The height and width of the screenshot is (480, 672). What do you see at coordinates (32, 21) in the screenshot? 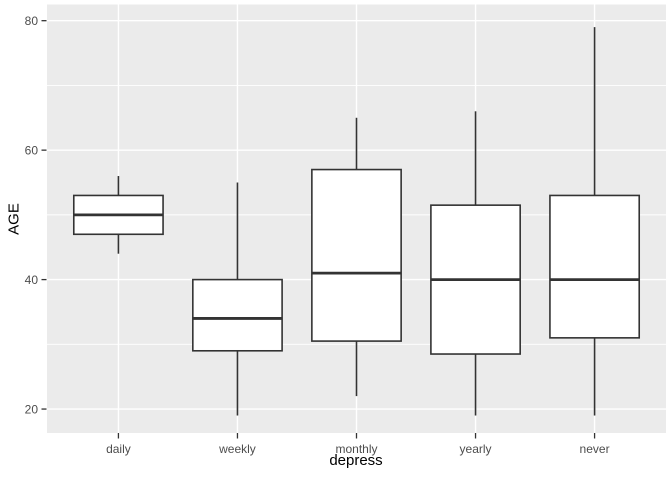
I see `y-tick-label: 80` at bounding box center [32, 21].